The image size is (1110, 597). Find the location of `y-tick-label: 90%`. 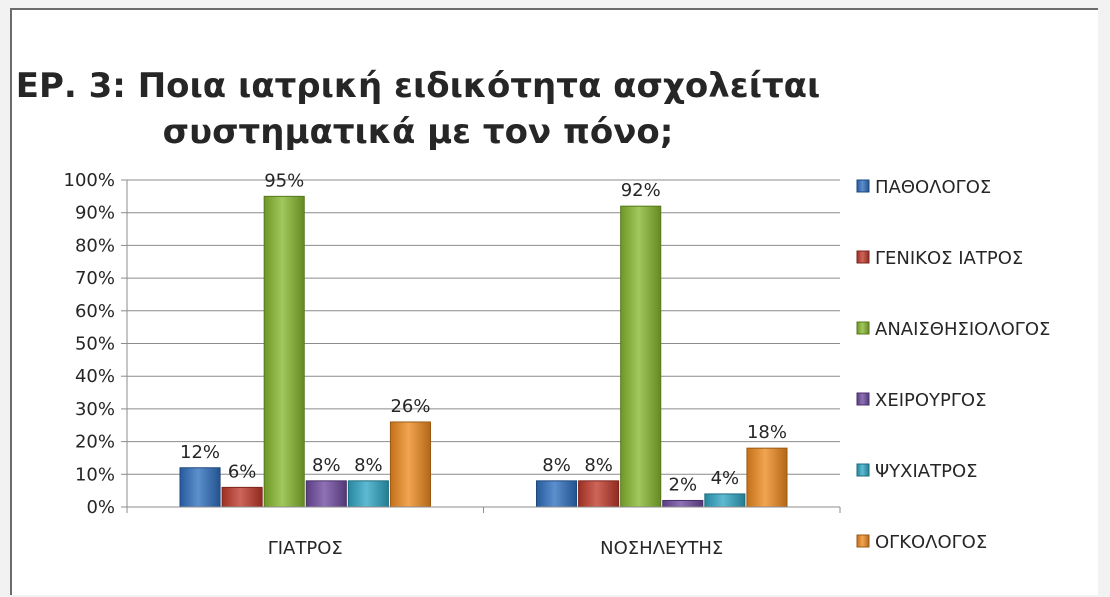

y-tick-label: 90% is located at coordinates (95, 213).